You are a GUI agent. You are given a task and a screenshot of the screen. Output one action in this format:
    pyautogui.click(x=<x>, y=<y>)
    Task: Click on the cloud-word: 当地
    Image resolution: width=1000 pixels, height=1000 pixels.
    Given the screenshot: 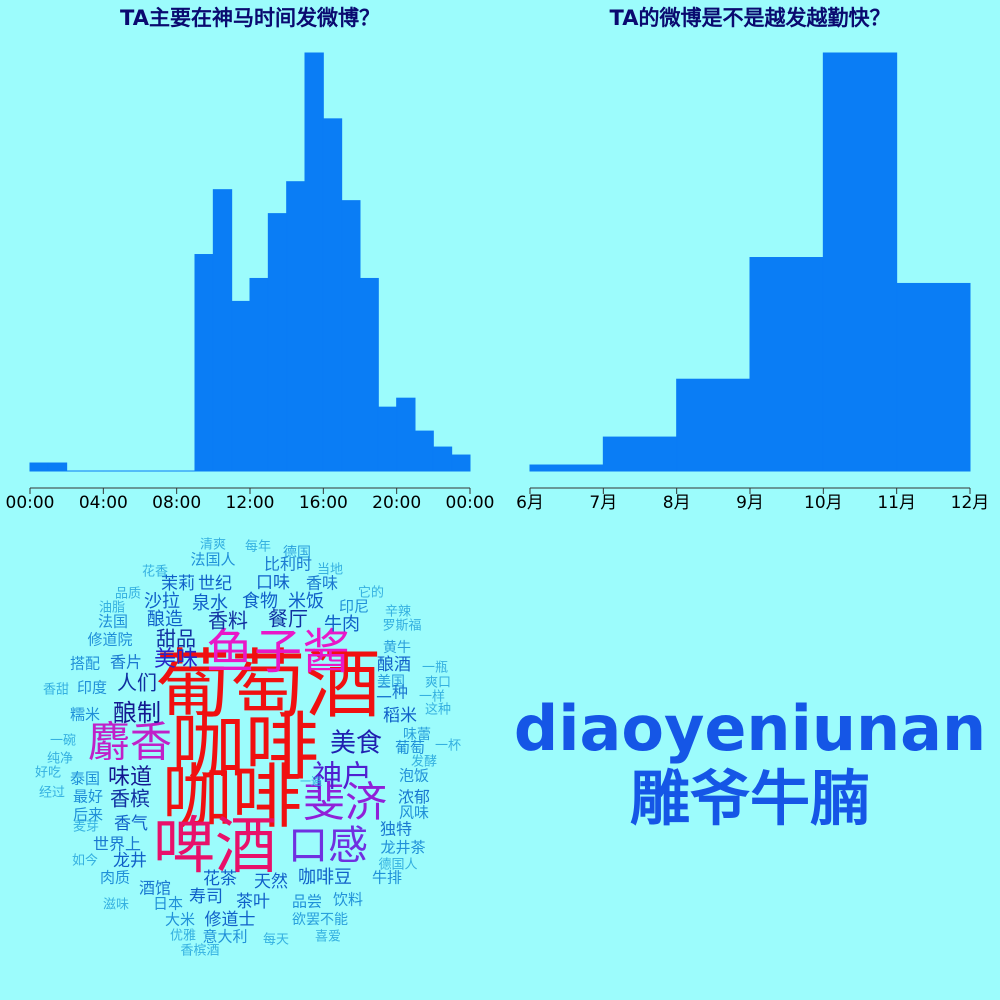 What is the action you would take?
    pyautogui.click(x=330, y=570)
    